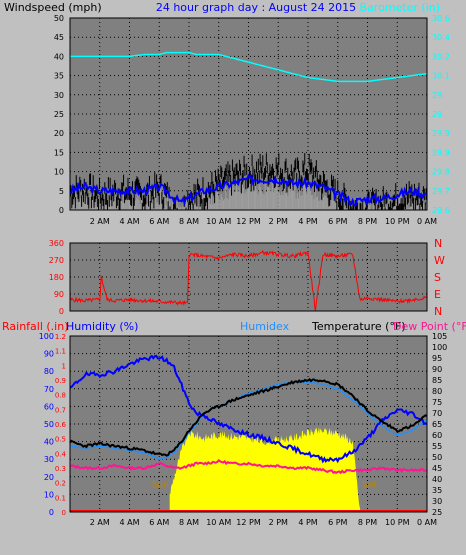 Image resolution: width=466 pixels, height=555 pixels. What do you see at coordinates (248, 280) in the screenshot?
I see `direction-series` at bounding box center [248, 280].